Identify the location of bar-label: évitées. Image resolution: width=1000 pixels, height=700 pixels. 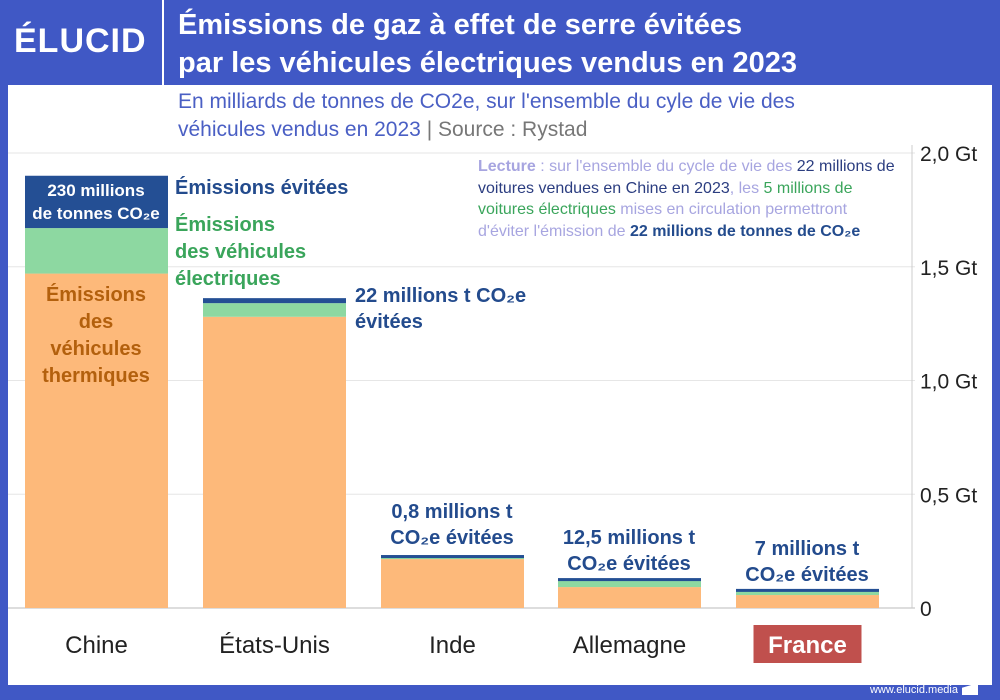
(389, 322).